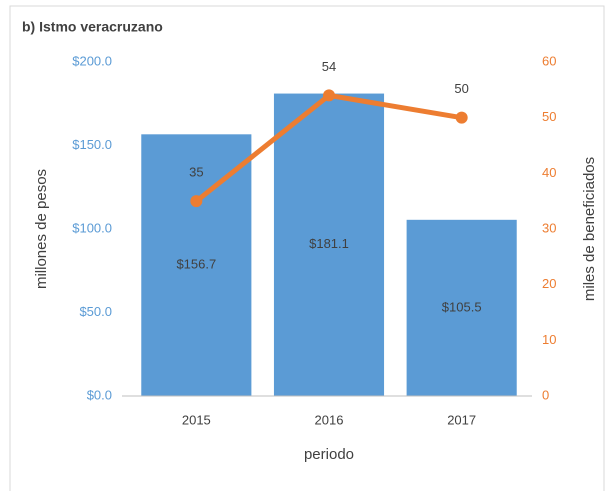 This screenshot has width=611, height=491. What do you see at coordinates (99, 394) in the screenshot?
I see `y-tick-label: $0.0` at bounding box center [99, 394].